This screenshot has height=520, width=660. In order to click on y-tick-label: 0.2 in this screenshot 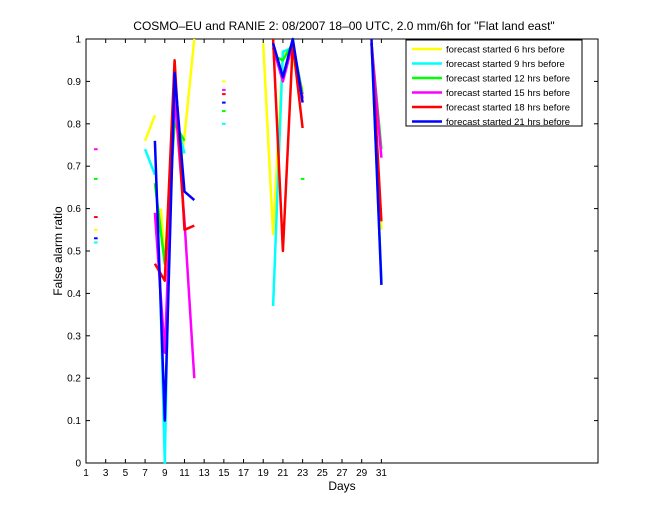, I will do `click(74, 379)`.